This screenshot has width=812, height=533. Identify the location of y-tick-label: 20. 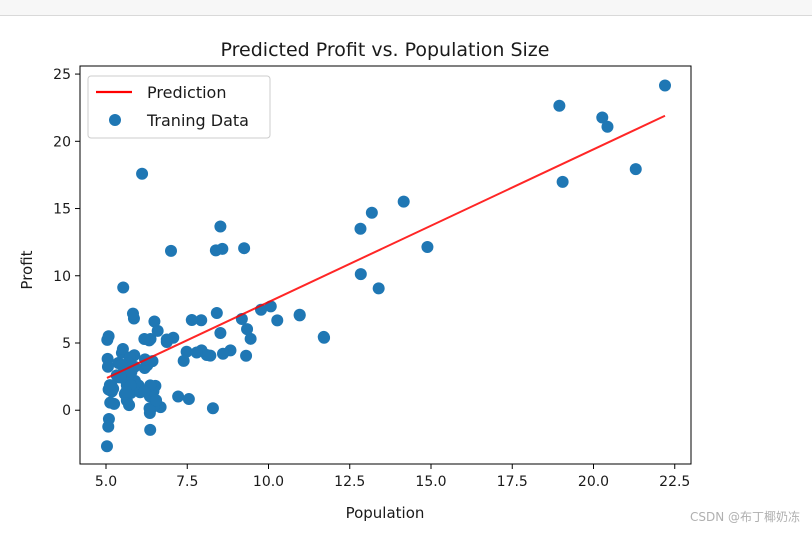
(62, 142).